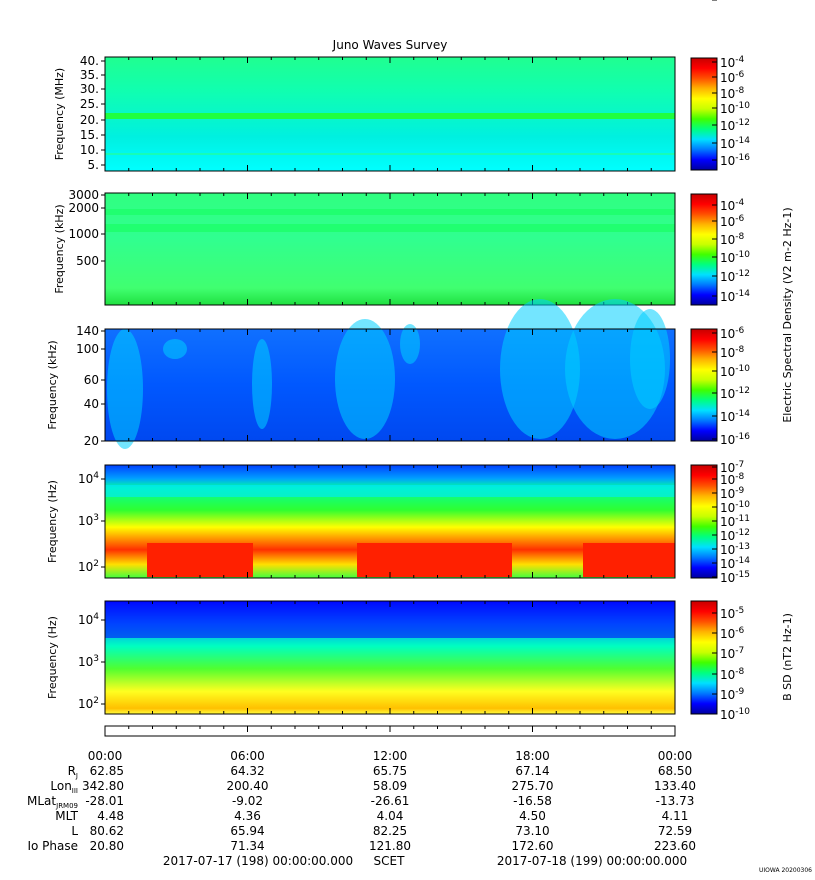  Describe the element at coordinates (247, 756) in the screenshot. I see `time-tick-label: 06:00` at that location.